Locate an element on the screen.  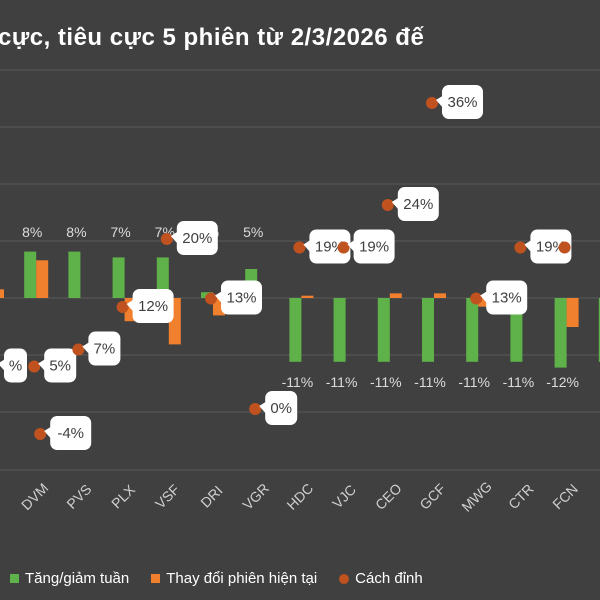
marker-FCN is located at coordinates (564, 247).